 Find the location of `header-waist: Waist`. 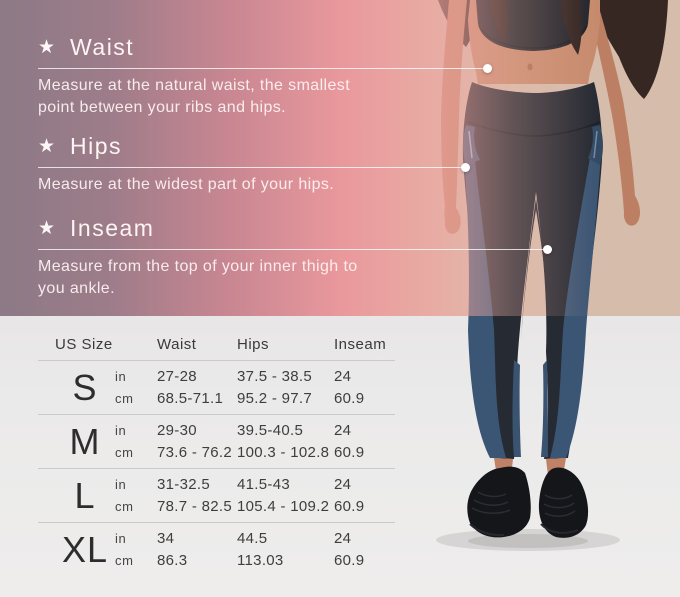

header-waist: Waist is located at coordinates (177, 344).